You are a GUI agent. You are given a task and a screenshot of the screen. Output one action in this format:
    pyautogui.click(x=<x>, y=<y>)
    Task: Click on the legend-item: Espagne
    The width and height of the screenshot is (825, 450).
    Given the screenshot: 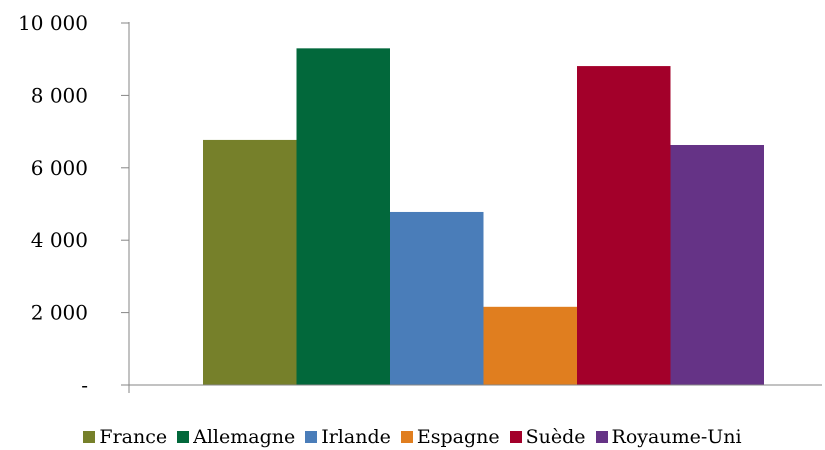 What is the action you would take?
    pyautogui.click(x=450, y=437)
    